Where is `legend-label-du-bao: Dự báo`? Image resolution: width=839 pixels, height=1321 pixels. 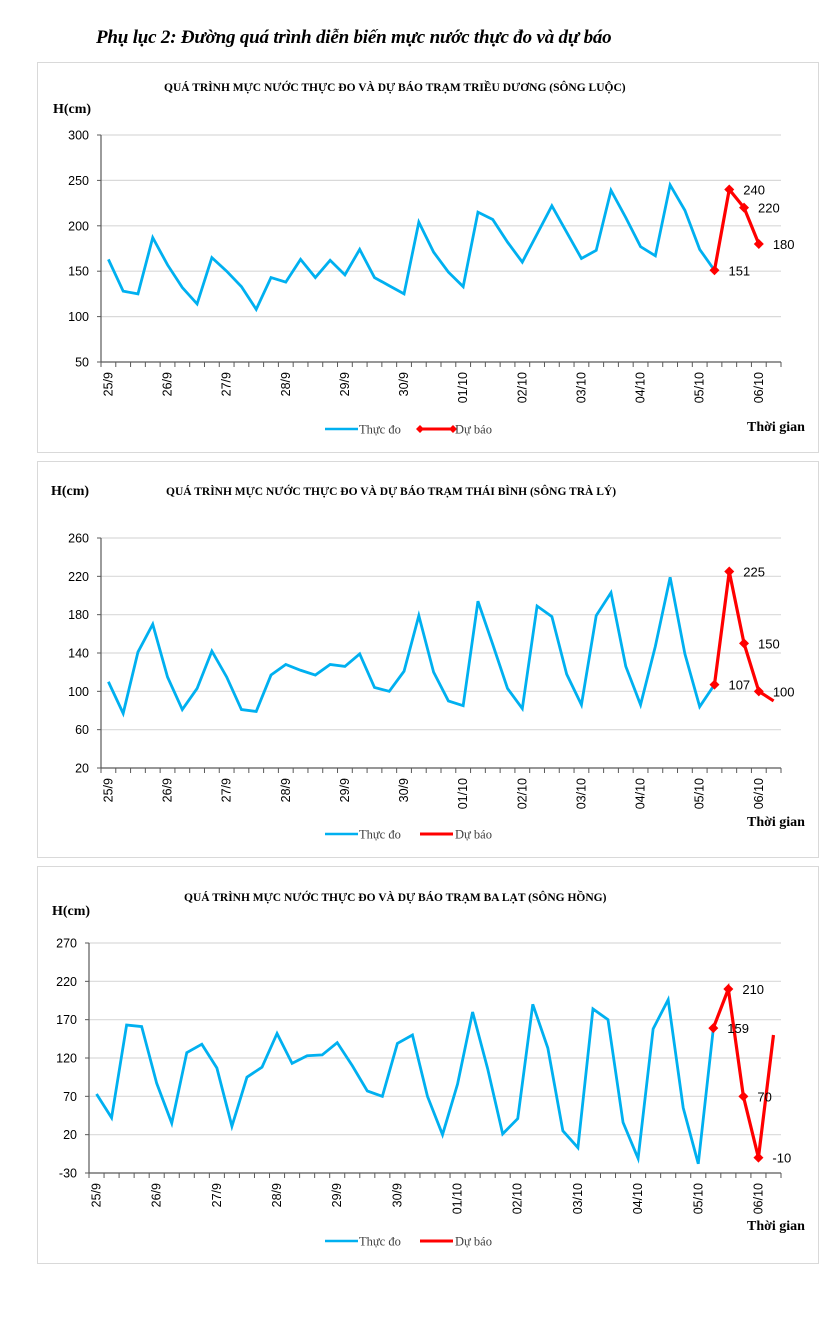 legend-label-du-bao: Dự báo is located at coordinates (473, 430).